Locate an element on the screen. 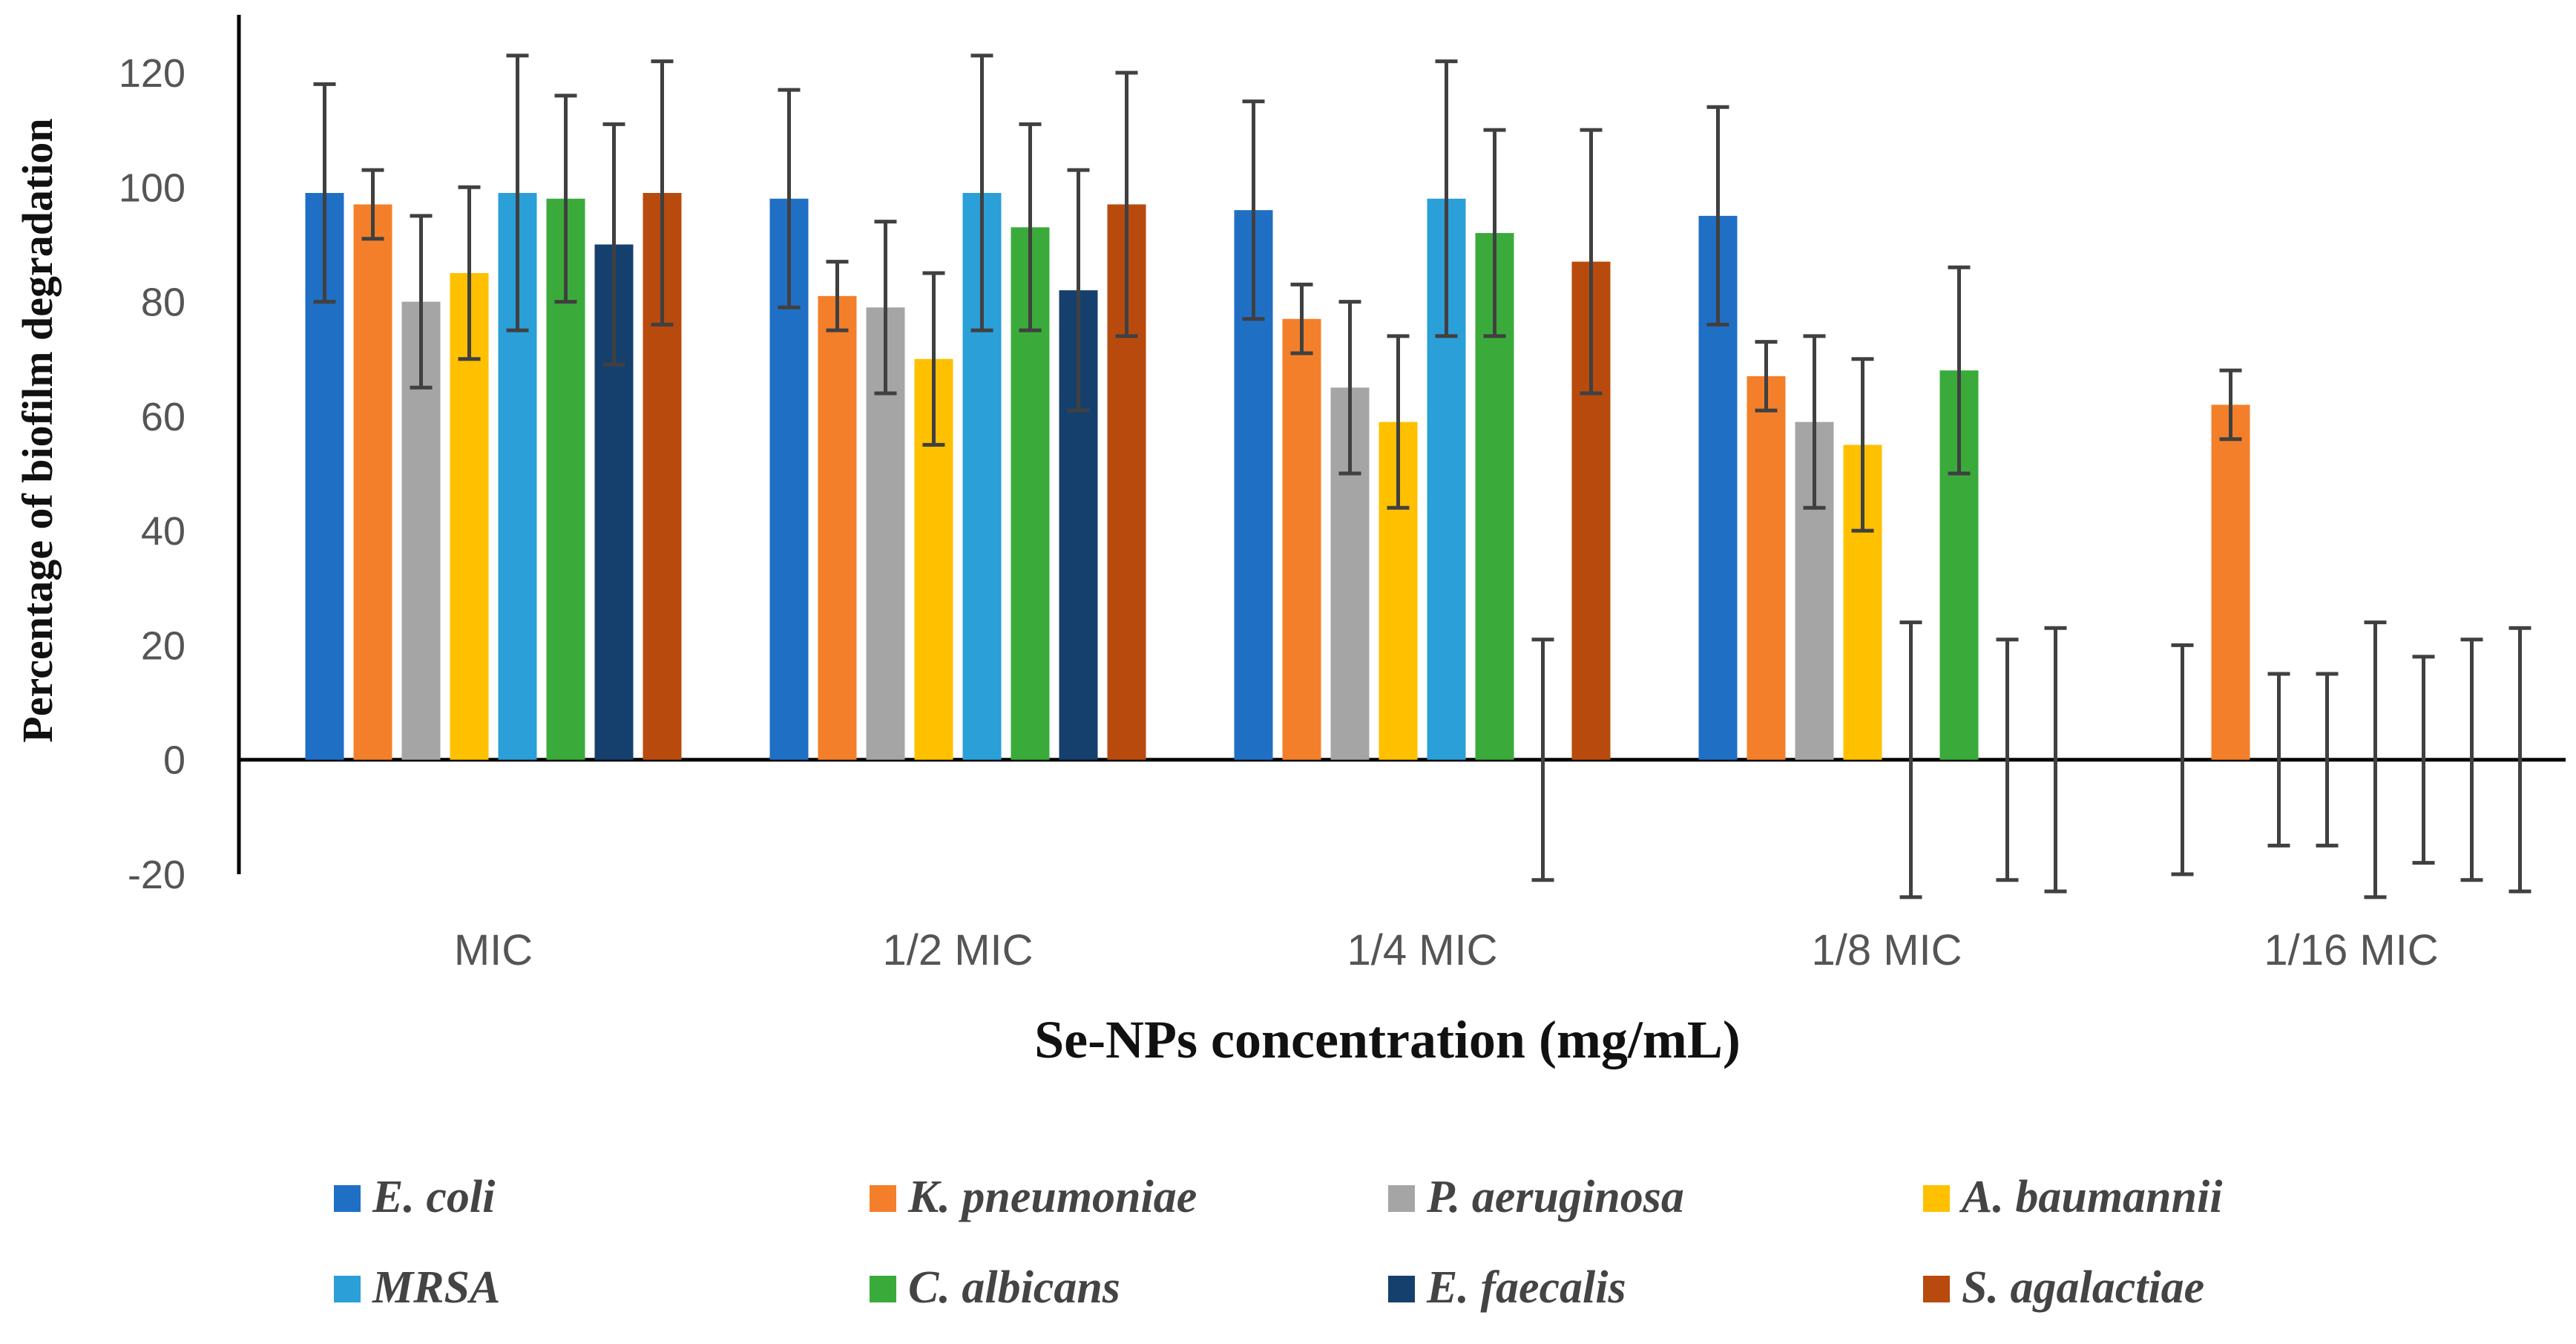 The height and width of the screenshot is (1344, 2576). y-tick-label: 60 is located at coordinates (163, 417).